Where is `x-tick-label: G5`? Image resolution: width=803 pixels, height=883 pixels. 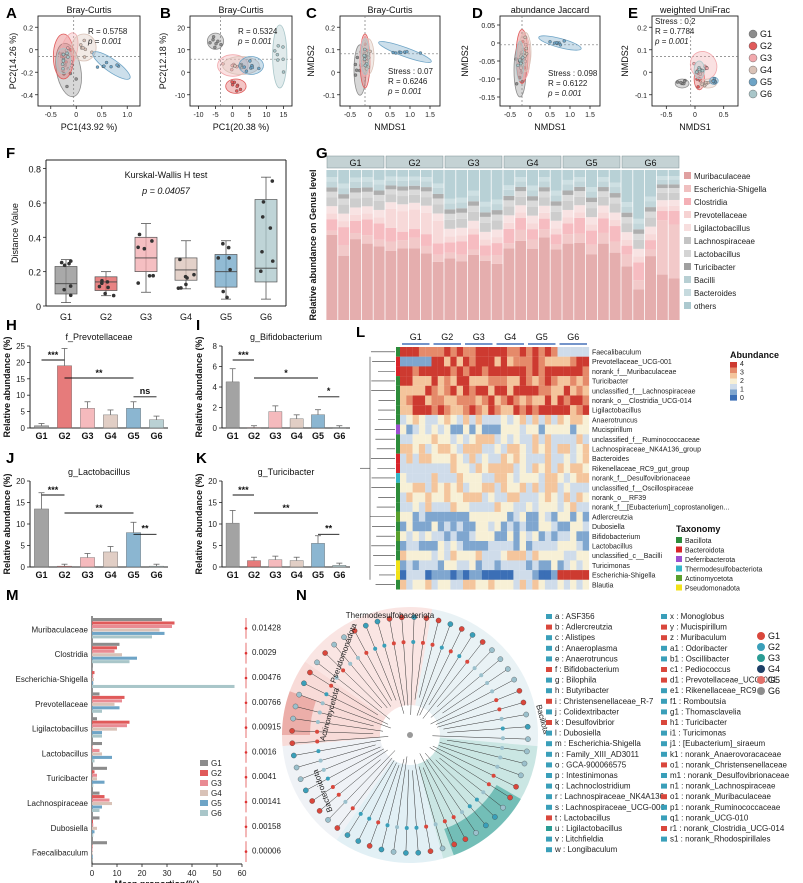
x-tick-label: G5 is located at coordinates (133, 575).